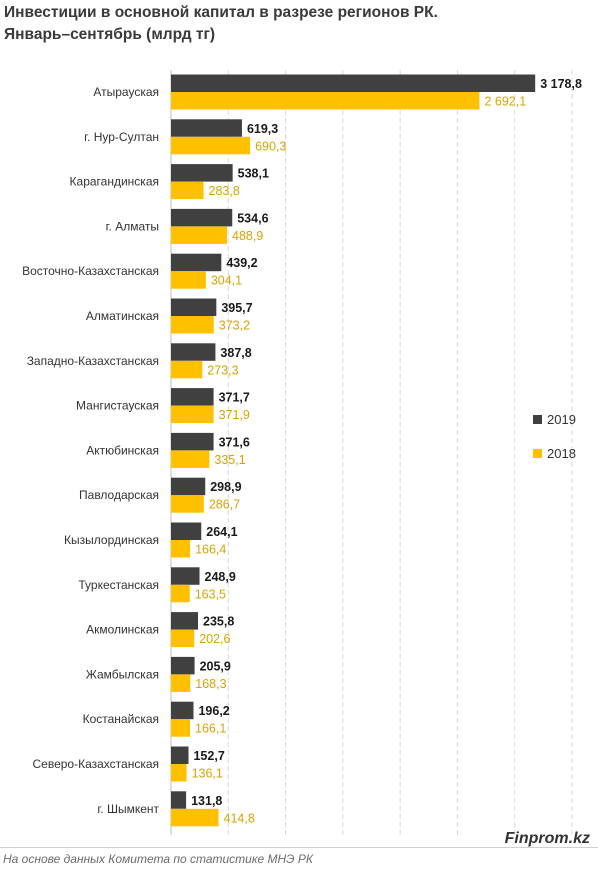 The width and height of the screenshot is (598, 872). What do you see at coordinates (225, 487) in the screenshot?
I see `value-label-2019: 298,9` at bounding box center [225, 487].